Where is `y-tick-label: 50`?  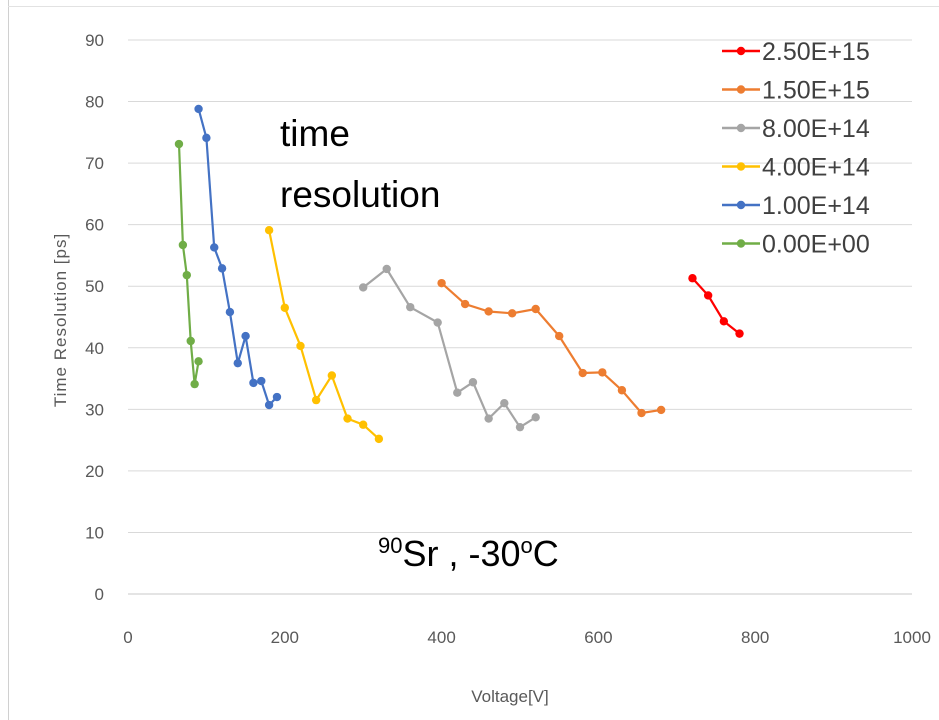 y-tick-label: 50 is located at coordinates (94, 286).